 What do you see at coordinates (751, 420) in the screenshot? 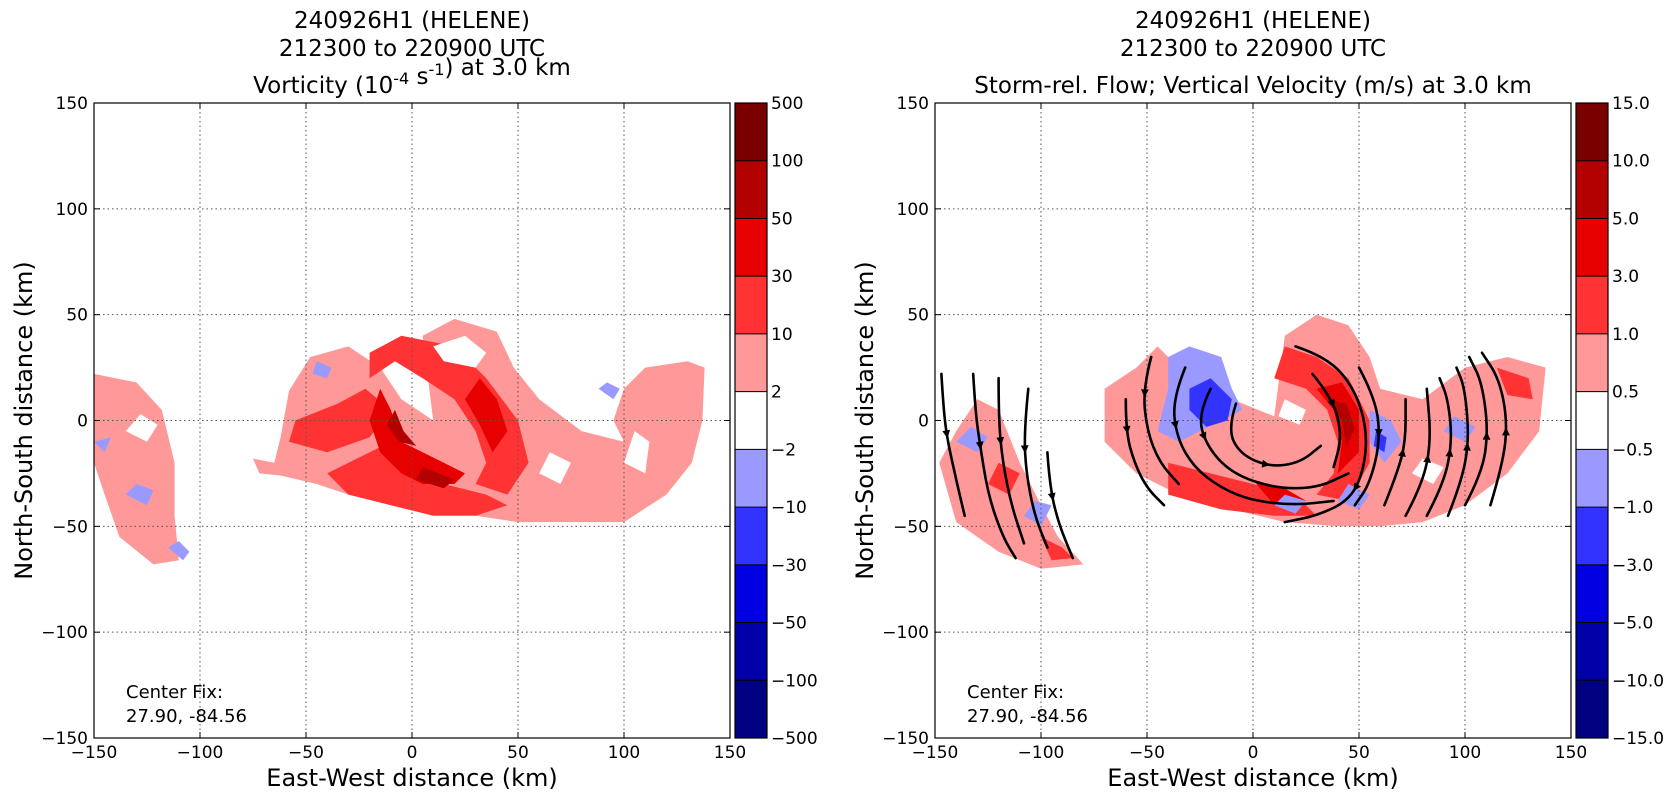
I see `colorbar-frame` at bounding box center [751, 420].